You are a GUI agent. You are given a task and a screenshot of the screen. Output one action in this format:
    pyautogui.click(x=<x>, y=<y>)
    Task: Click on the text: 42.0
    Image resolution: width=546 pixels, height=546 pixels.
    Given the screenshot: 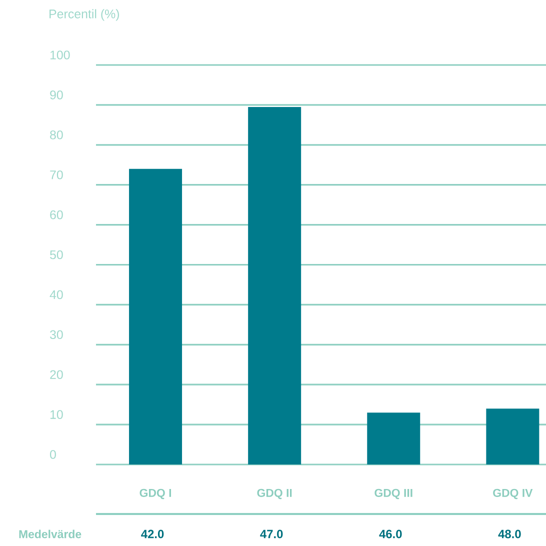 What is the action you would take?
    pyautogui.click(x=152, y=534)
    